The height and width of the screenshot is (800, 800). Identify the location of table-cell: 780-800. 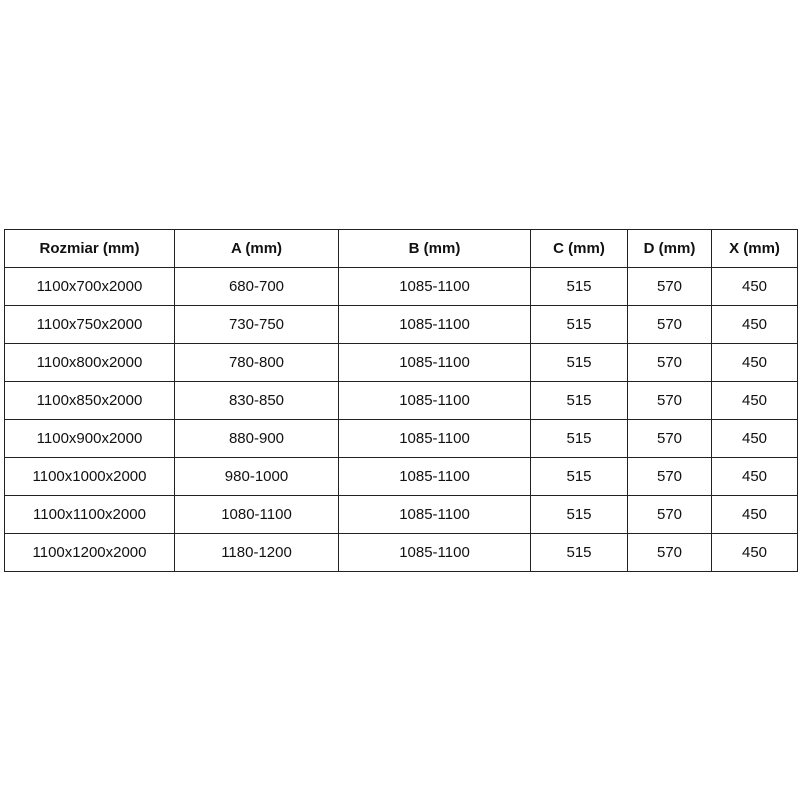
(256, 362).